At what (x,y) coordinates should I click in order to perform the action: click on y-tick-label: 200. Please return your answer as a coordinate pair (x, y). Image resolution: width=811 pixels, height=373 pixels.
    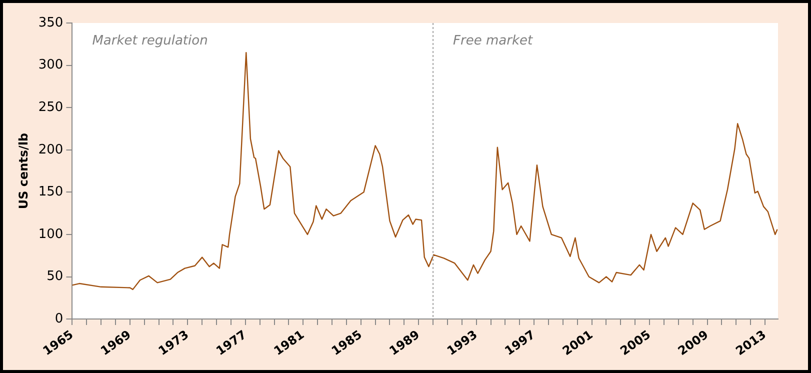
    Looking at the image, I should click on (51, 150).